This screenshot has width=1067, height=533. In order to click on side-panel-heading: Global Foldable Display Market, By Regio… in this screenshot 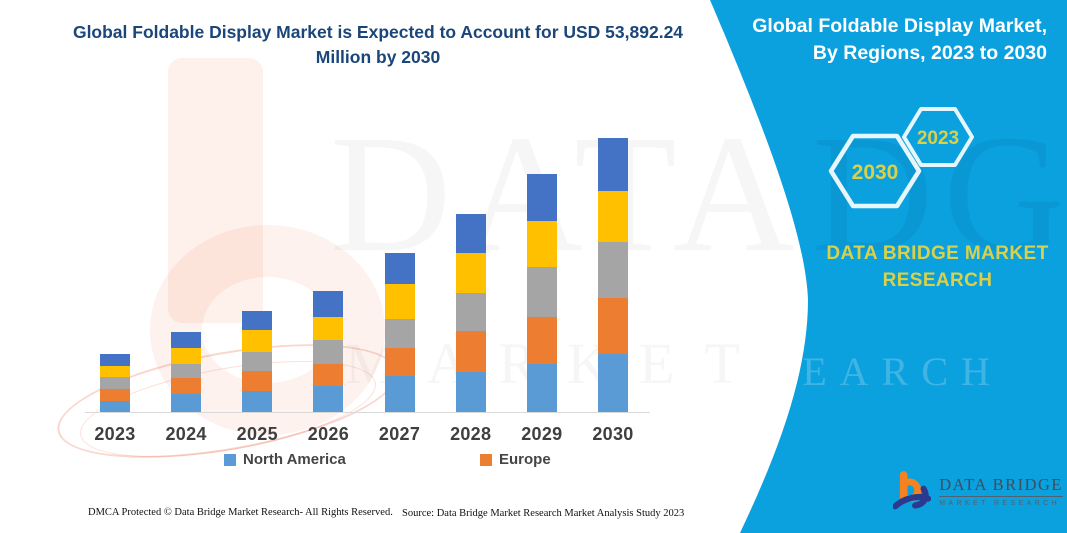, I will do `click(882, 40)`.